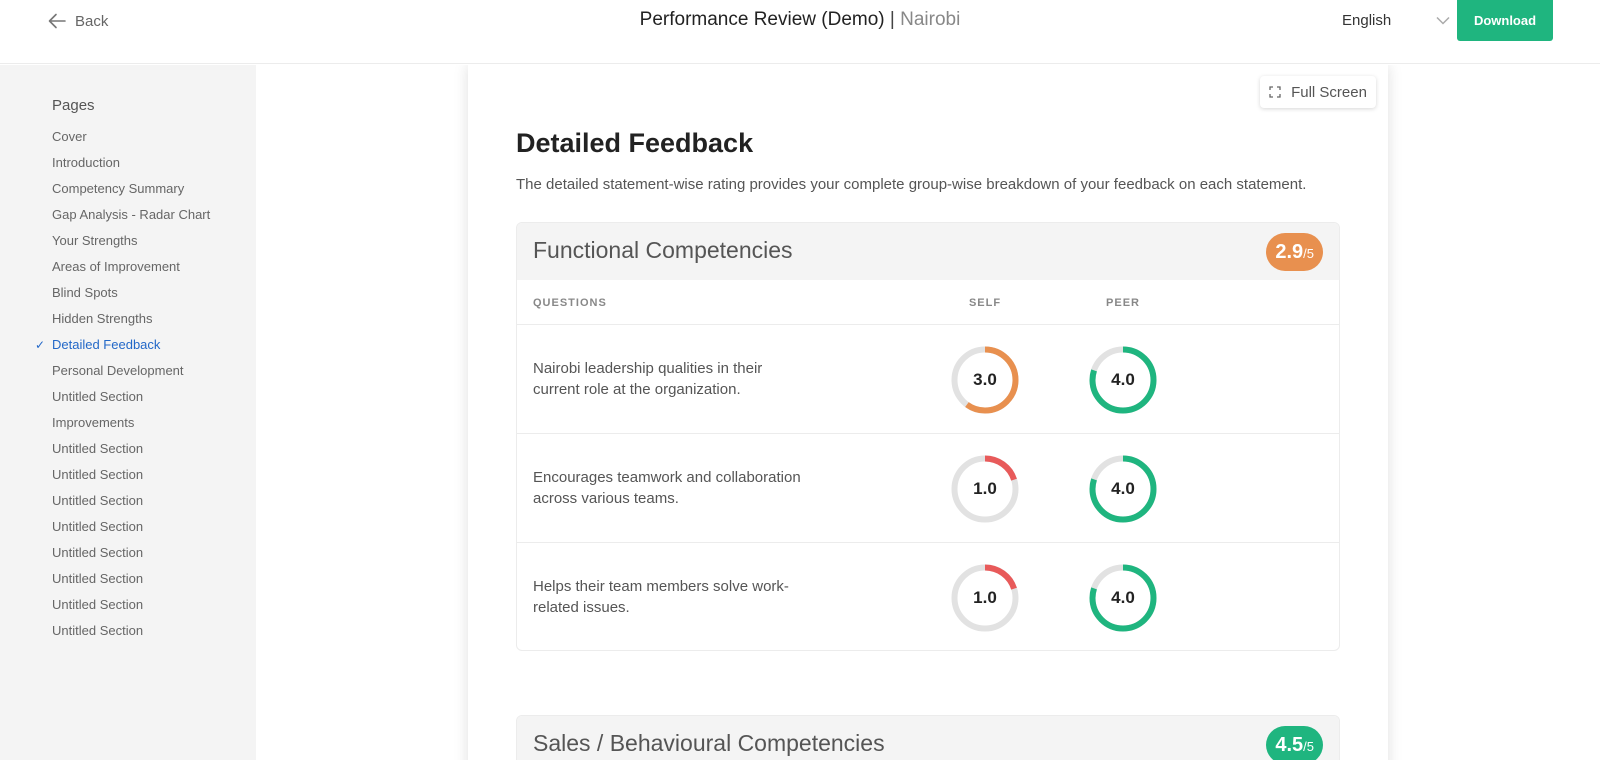  What do you see at coordinates (570, 303) in the screenshot?
I see `column-questions: QUESTIONS` at bounding box center [570, 303].